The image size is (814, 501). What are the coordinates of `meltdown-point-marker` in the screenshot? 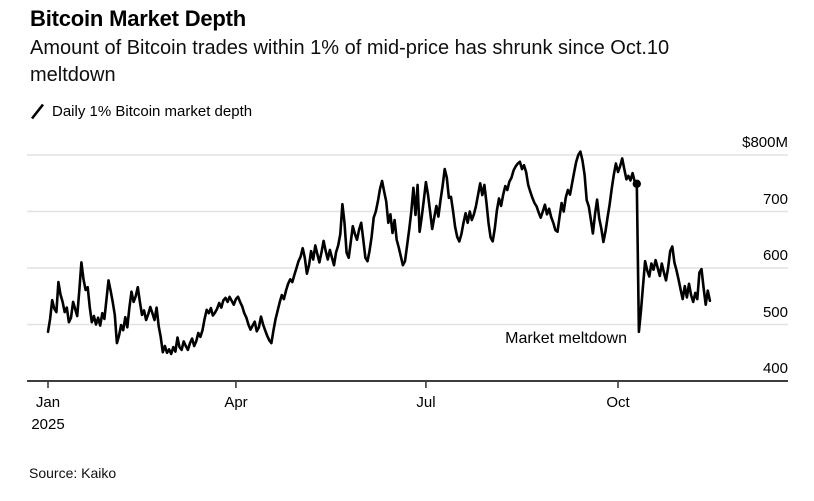 It's located at (636, 183).